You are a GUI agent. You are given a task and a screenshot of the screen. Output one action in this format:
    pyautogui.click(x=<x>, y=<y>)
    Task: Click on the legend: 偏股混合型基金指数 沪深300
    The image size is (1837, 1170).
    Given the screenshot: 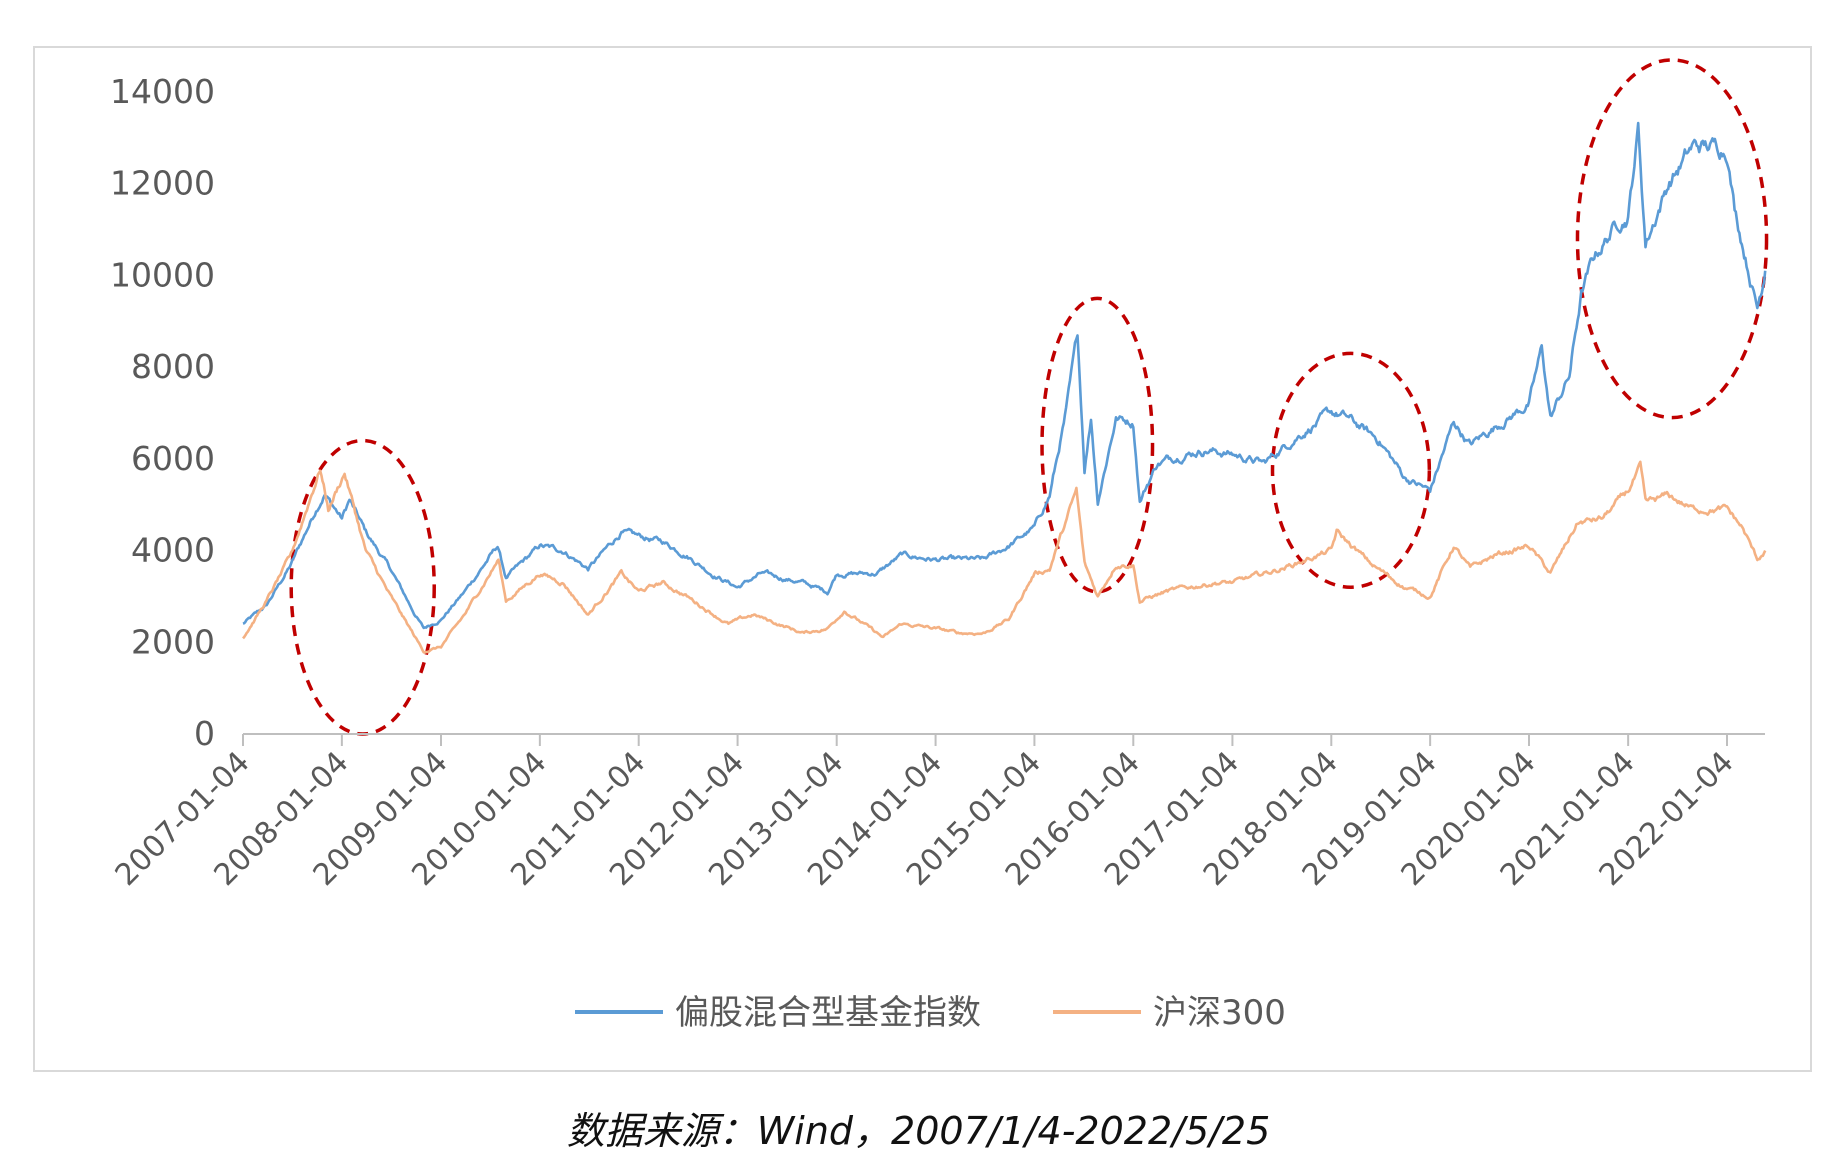 What is the action you would take?
    pyautogui.click(x=930, y=1013)
    